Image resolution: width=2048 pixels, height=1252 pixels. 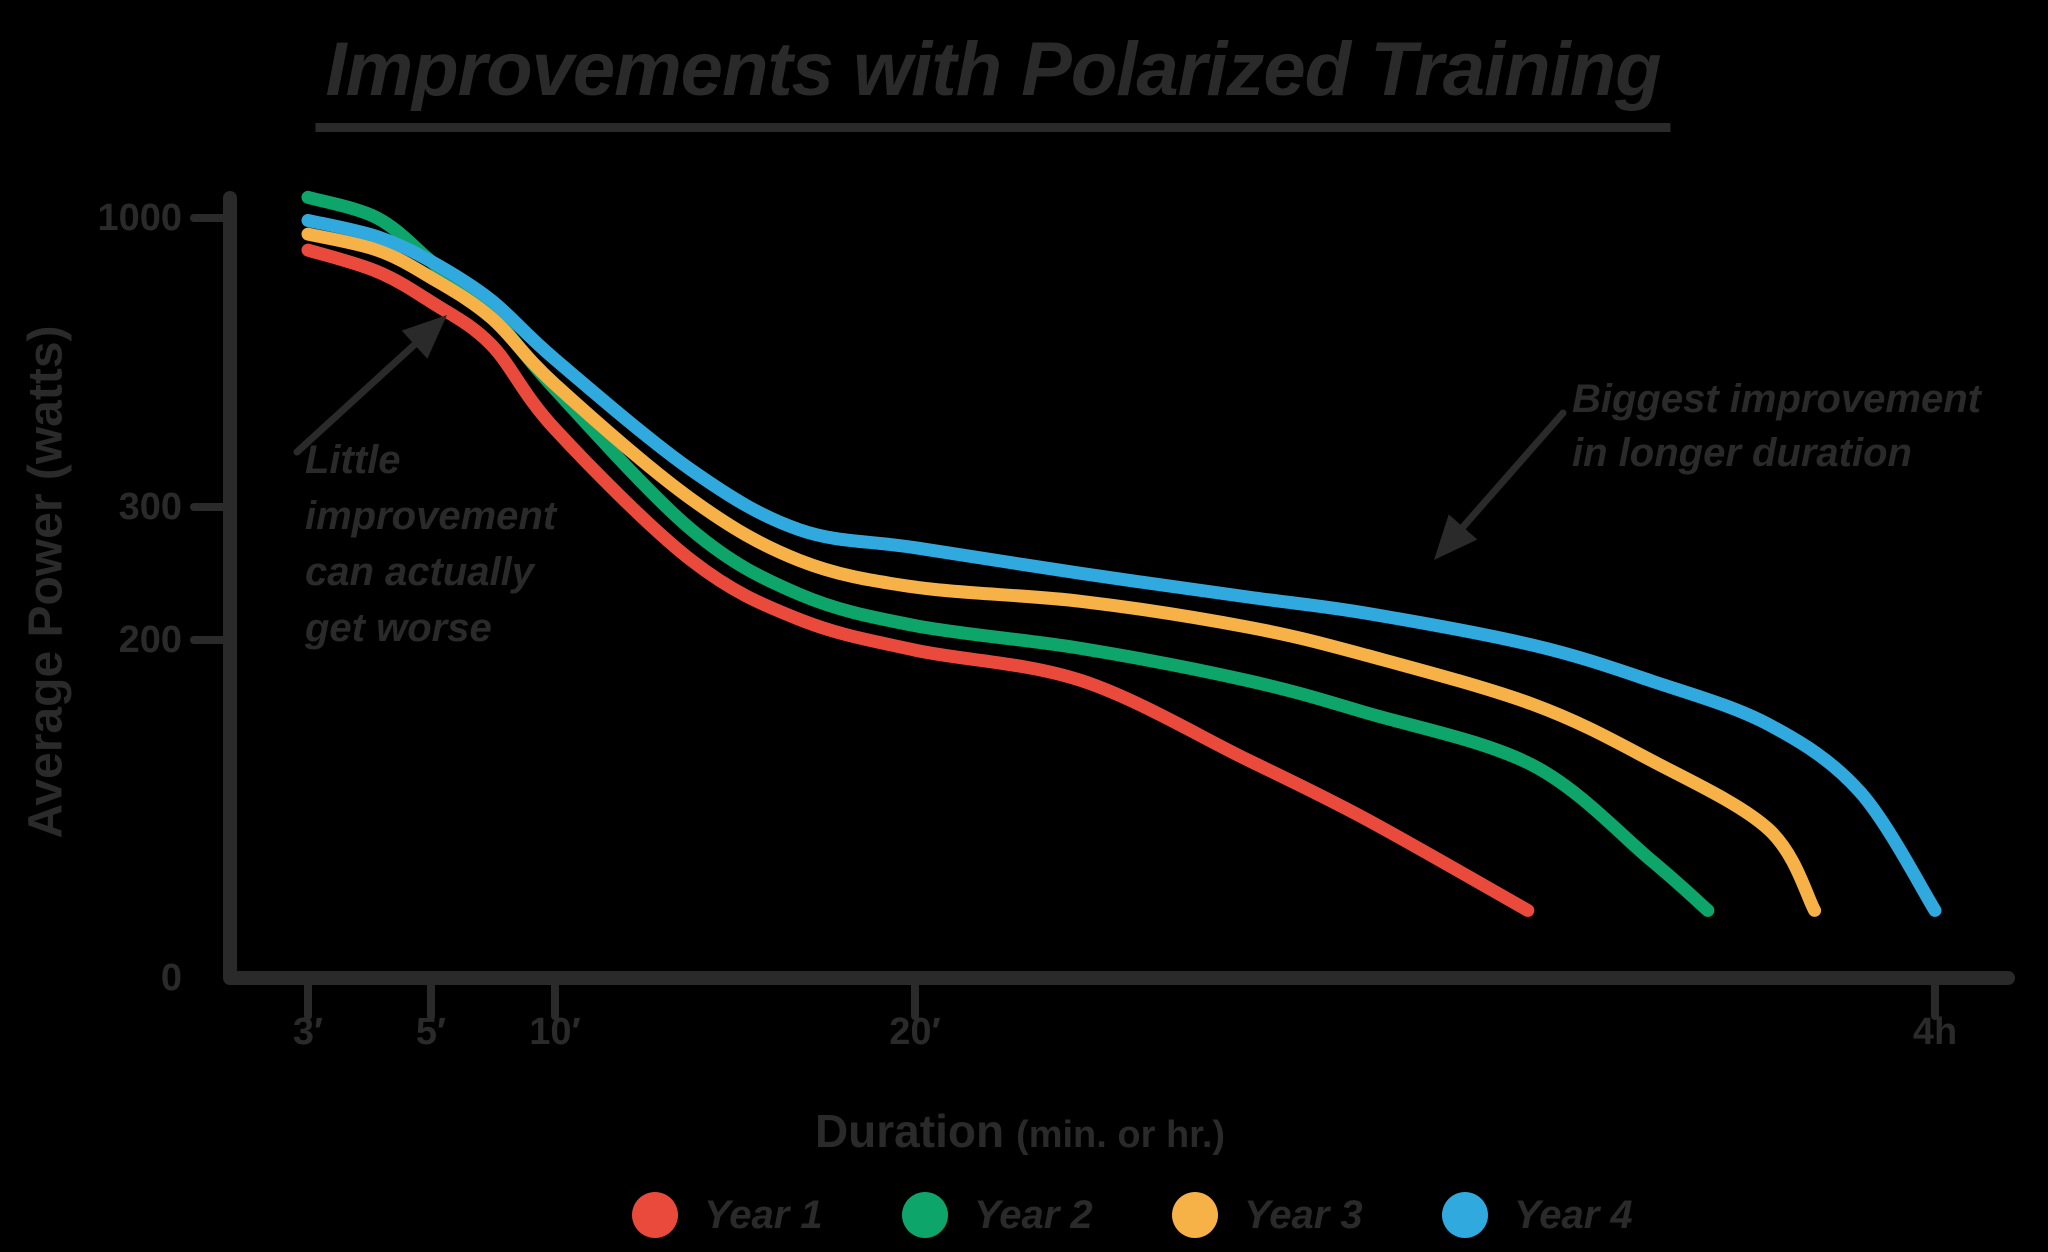 I want to click on annotation-arrow-left-shaft, so click(x=356, y=398).